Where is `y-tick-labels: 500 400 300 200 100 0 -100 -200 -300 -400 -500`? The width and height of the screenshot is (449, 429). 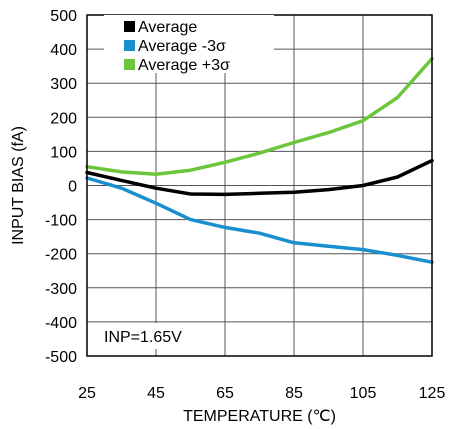
y-tick-labels: 500 400 300 200 100 0 -100 -200 -300 -400 -500 is located at coordinates (61, 187).